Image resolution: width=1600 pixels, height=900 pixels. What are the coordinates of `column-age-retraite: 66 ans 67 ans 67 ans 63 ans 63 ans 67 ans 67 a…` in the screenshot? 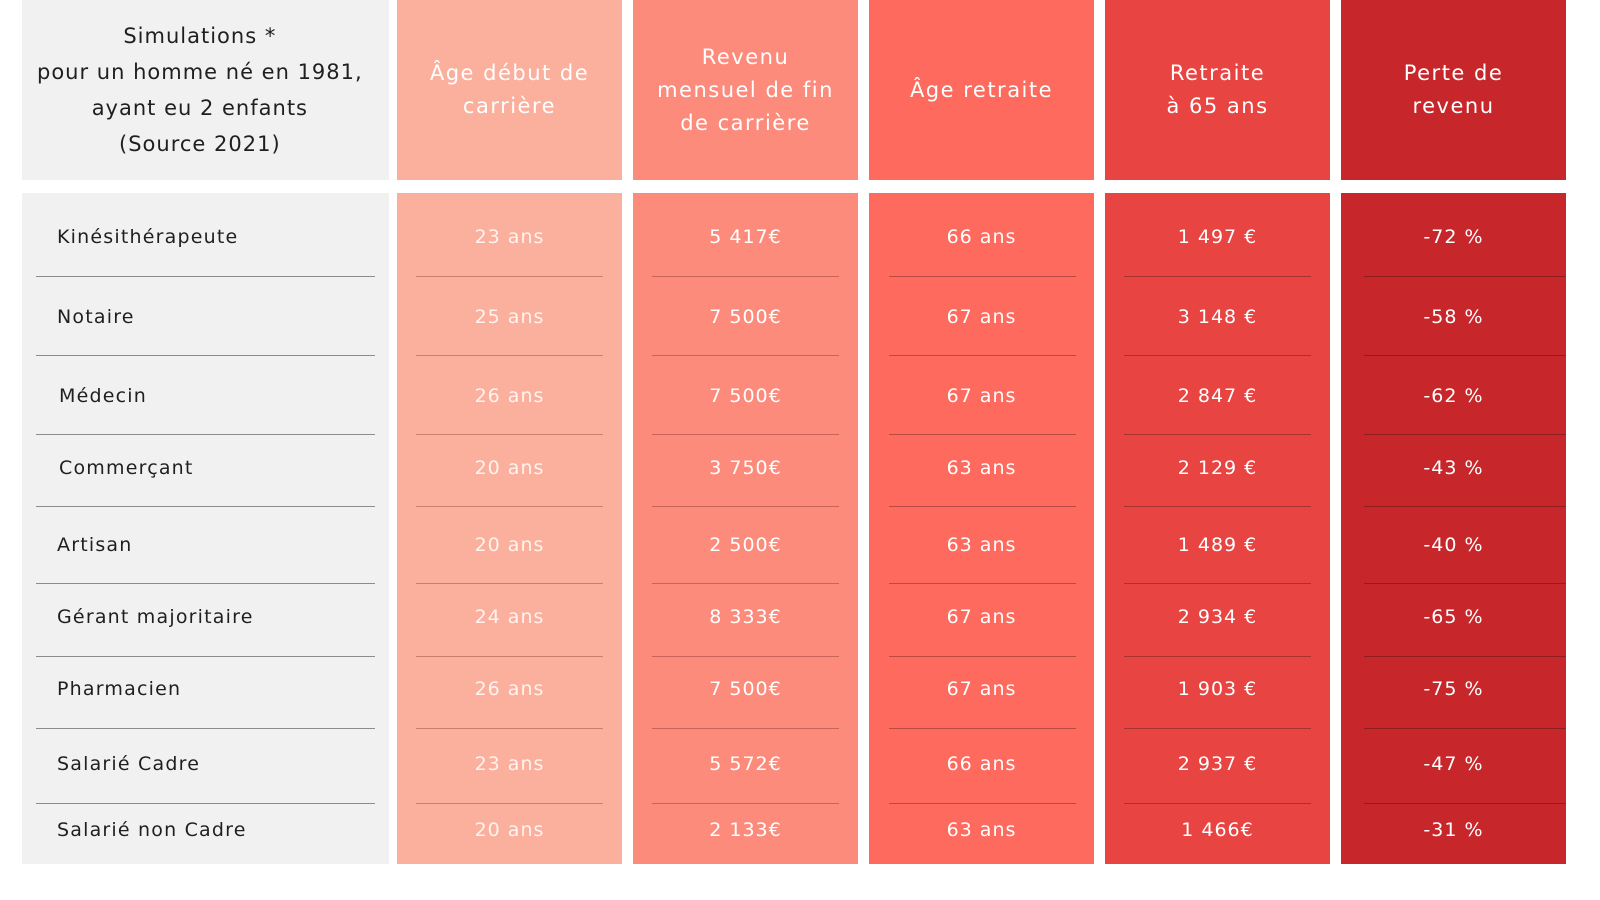 It's located at (981, 528).